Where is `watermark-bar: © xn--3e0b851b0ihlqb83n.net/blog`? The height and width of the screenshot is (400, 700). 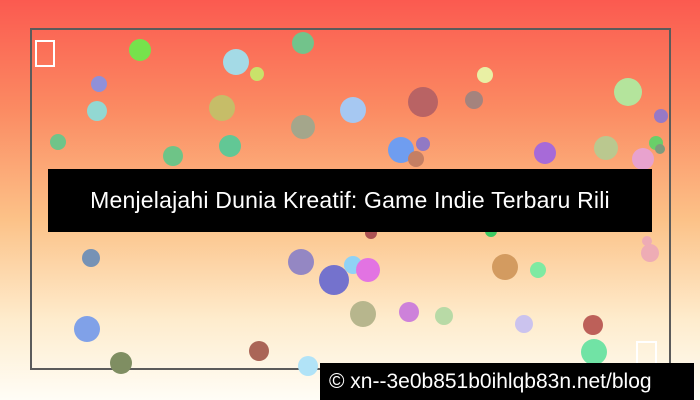
watermark-bar: © xn--3e0b851b0ihlqb83n.net/blog is located at coordinates (507, 381).